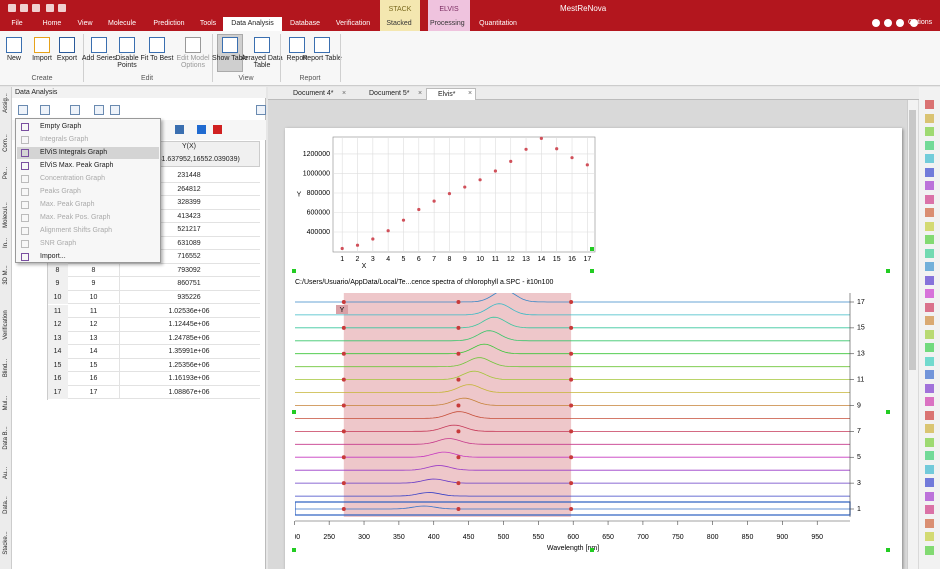 This screenshot has height=569, width=940. What do you see at coordinates (57, 366) in the screenshot?
I see `row-number: 15` at bounding box center [57, 366].